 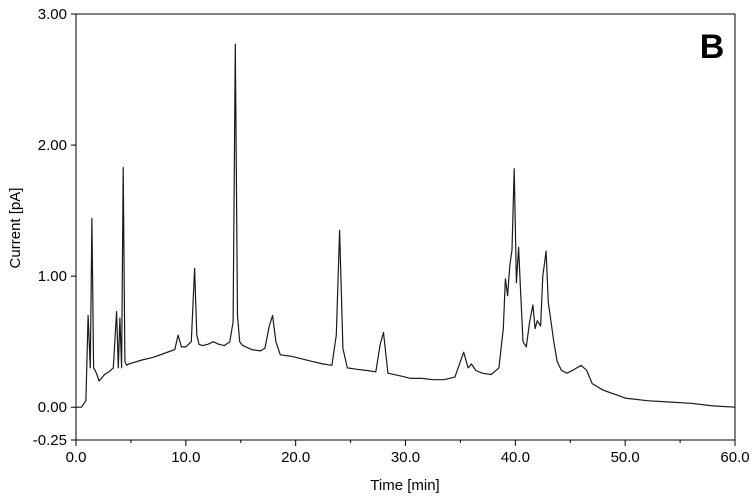 I want to click on x-tick-label: 10.0, so click(x=185, y=457).